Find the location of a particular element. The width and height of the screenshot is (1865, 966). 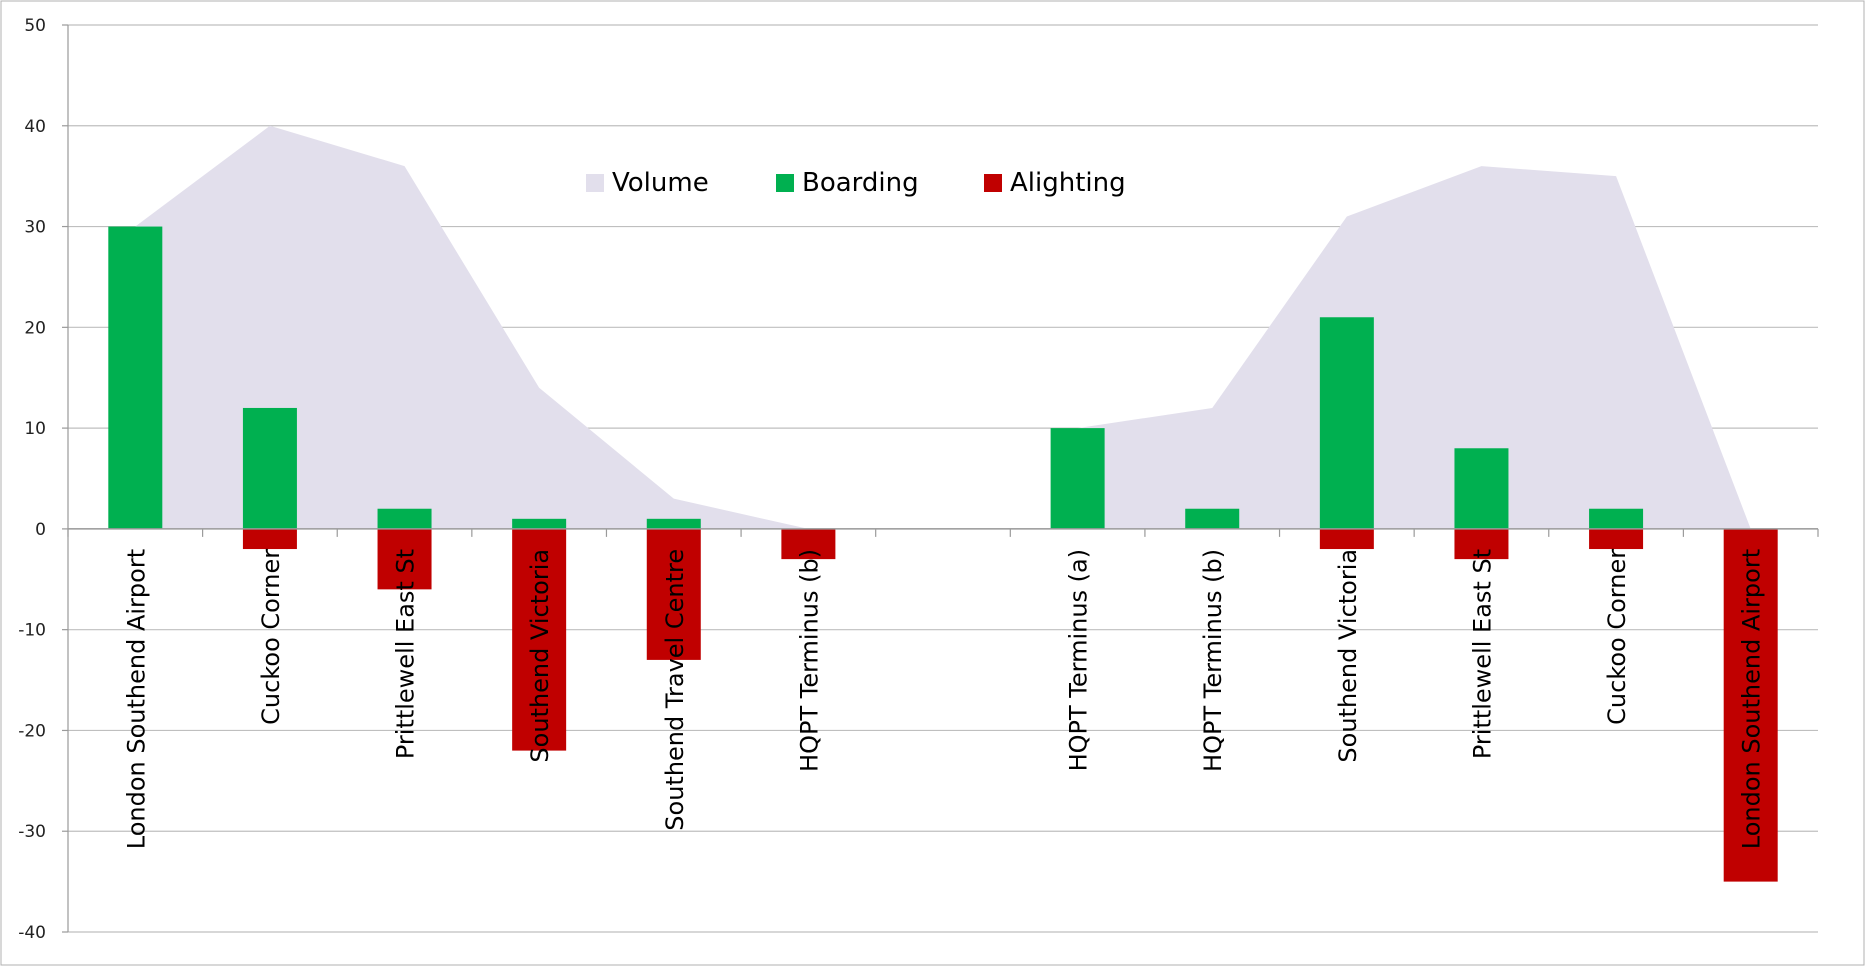

y-tick-label: -20 is located at coordinates (32, 731).